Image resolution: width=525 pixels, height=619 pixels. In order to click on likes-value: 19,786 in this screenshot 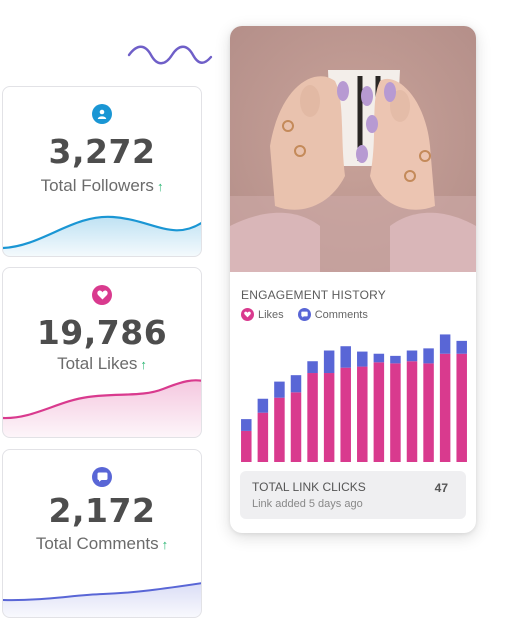, I will do `click(102, 332)`.